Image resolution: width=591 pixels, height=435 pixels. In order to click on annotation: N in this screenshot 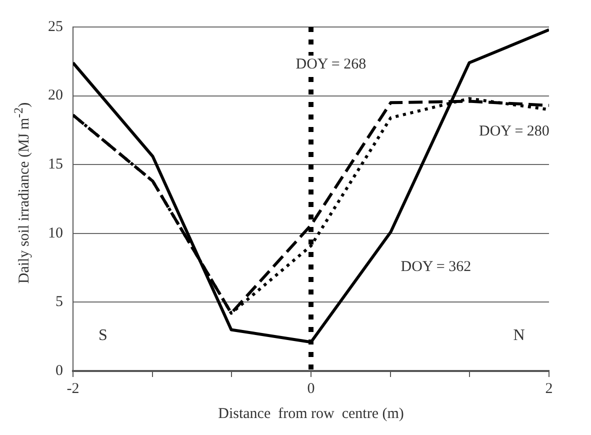, I will do `click(519, 335)`.